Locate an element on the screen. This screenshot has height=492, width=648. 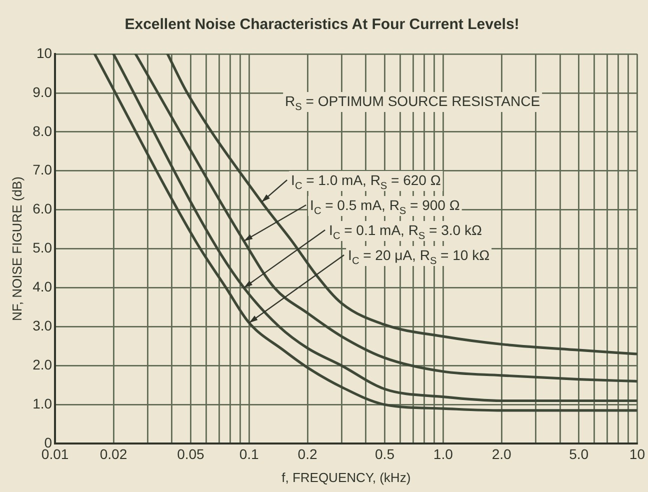
y-tick-label: 0 is located at coordinates (48, 442).